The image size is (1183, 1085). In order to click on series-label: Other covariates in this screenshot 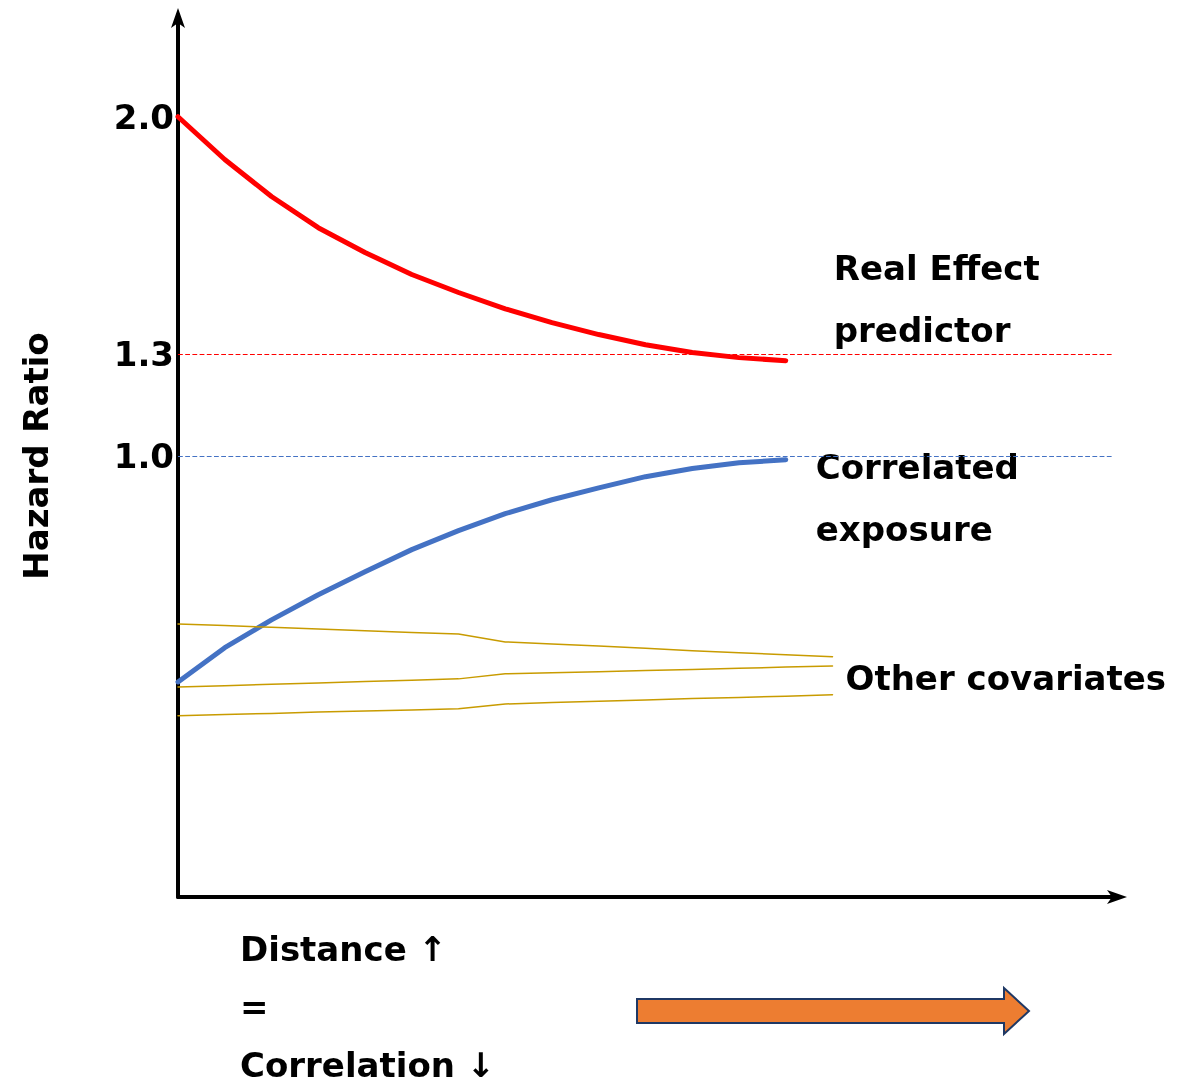, I will do `click(1006, 677)`.